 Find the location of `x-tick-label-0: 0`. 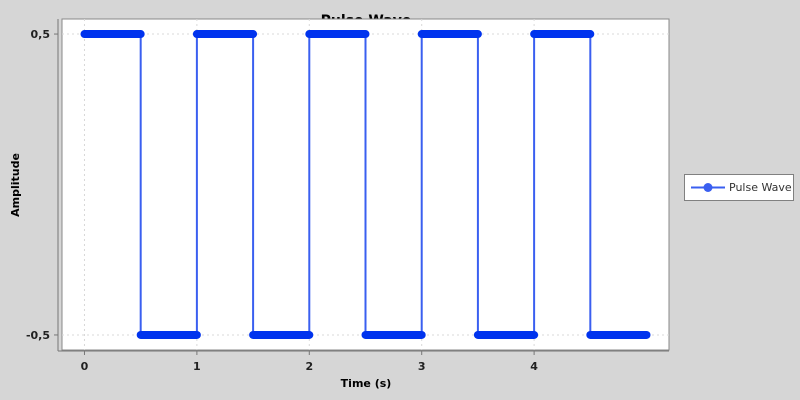

x-tick-label-0: 0 is located at coordinates (85, 366).